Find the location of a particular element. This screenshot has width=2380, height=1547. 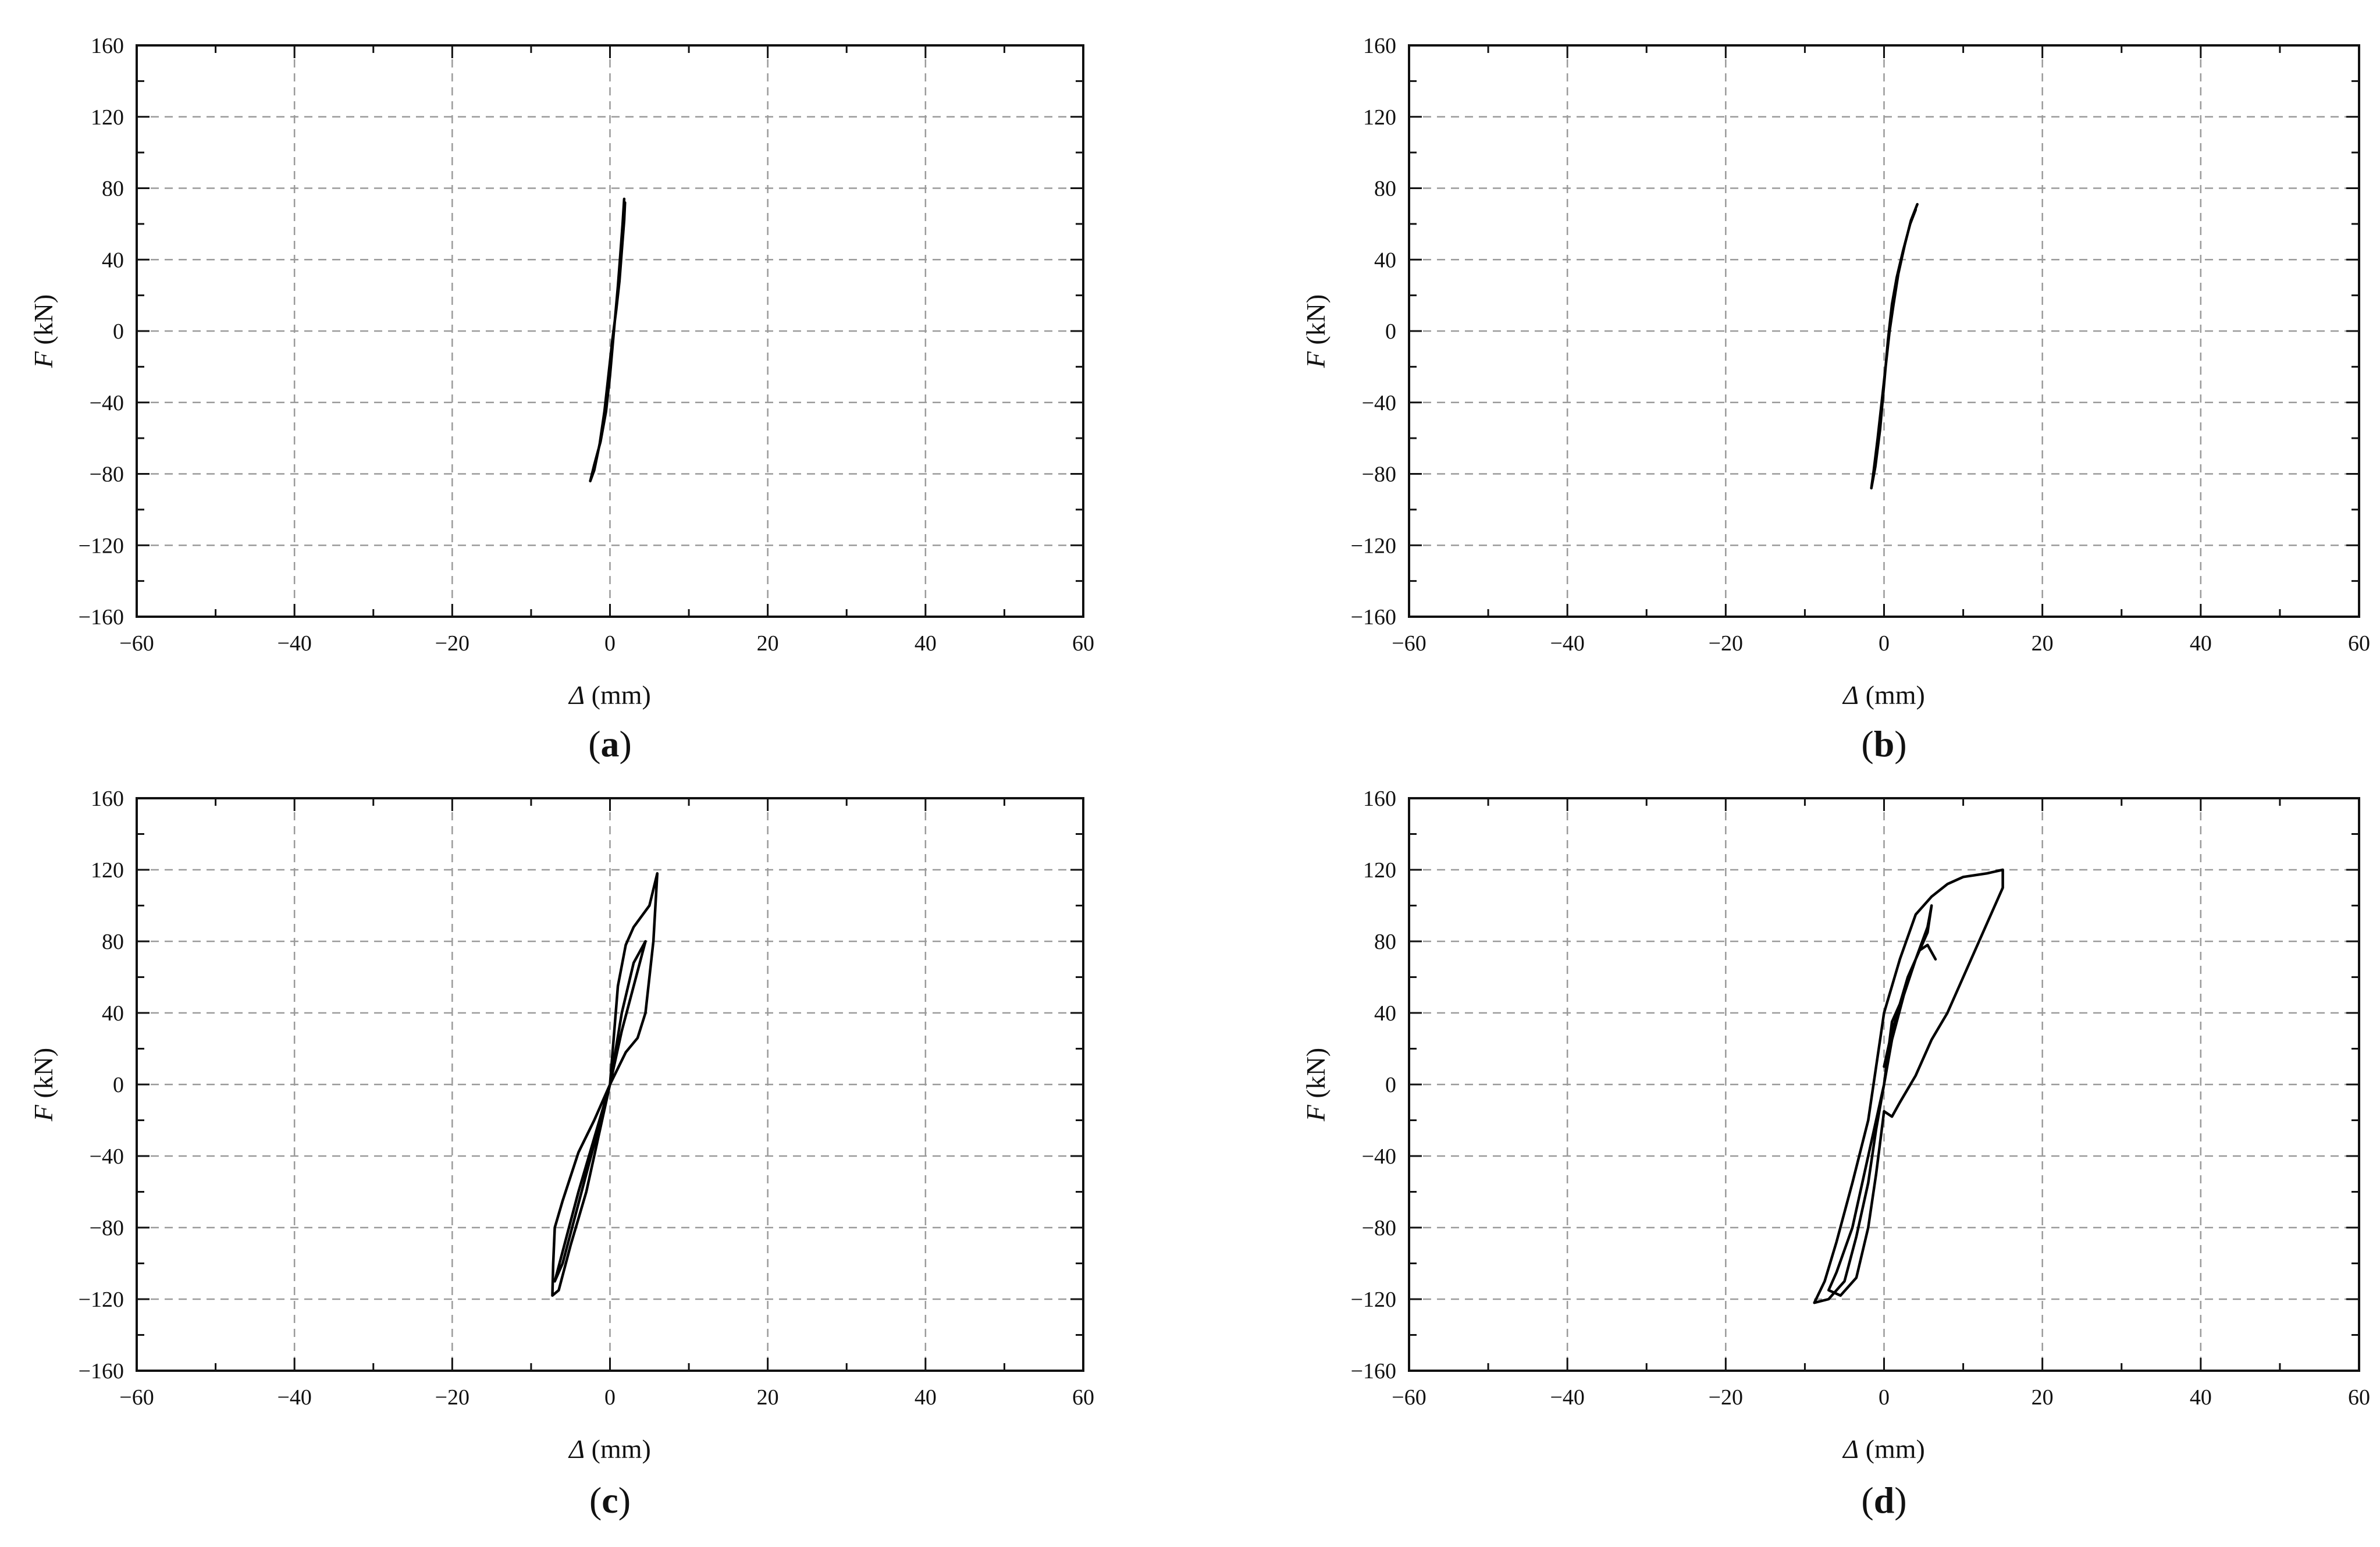

panel-label-letter: c is located at coordinates (610, 1501).